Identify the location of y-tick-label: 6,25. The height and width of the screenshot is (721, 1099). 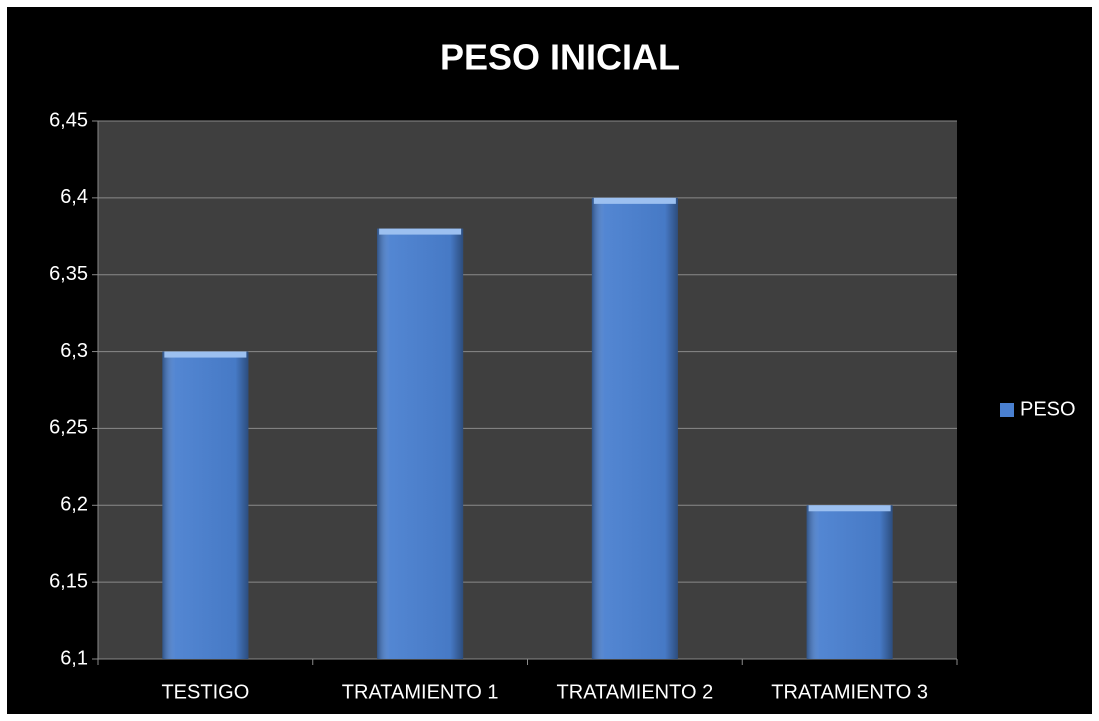
(68, 428).